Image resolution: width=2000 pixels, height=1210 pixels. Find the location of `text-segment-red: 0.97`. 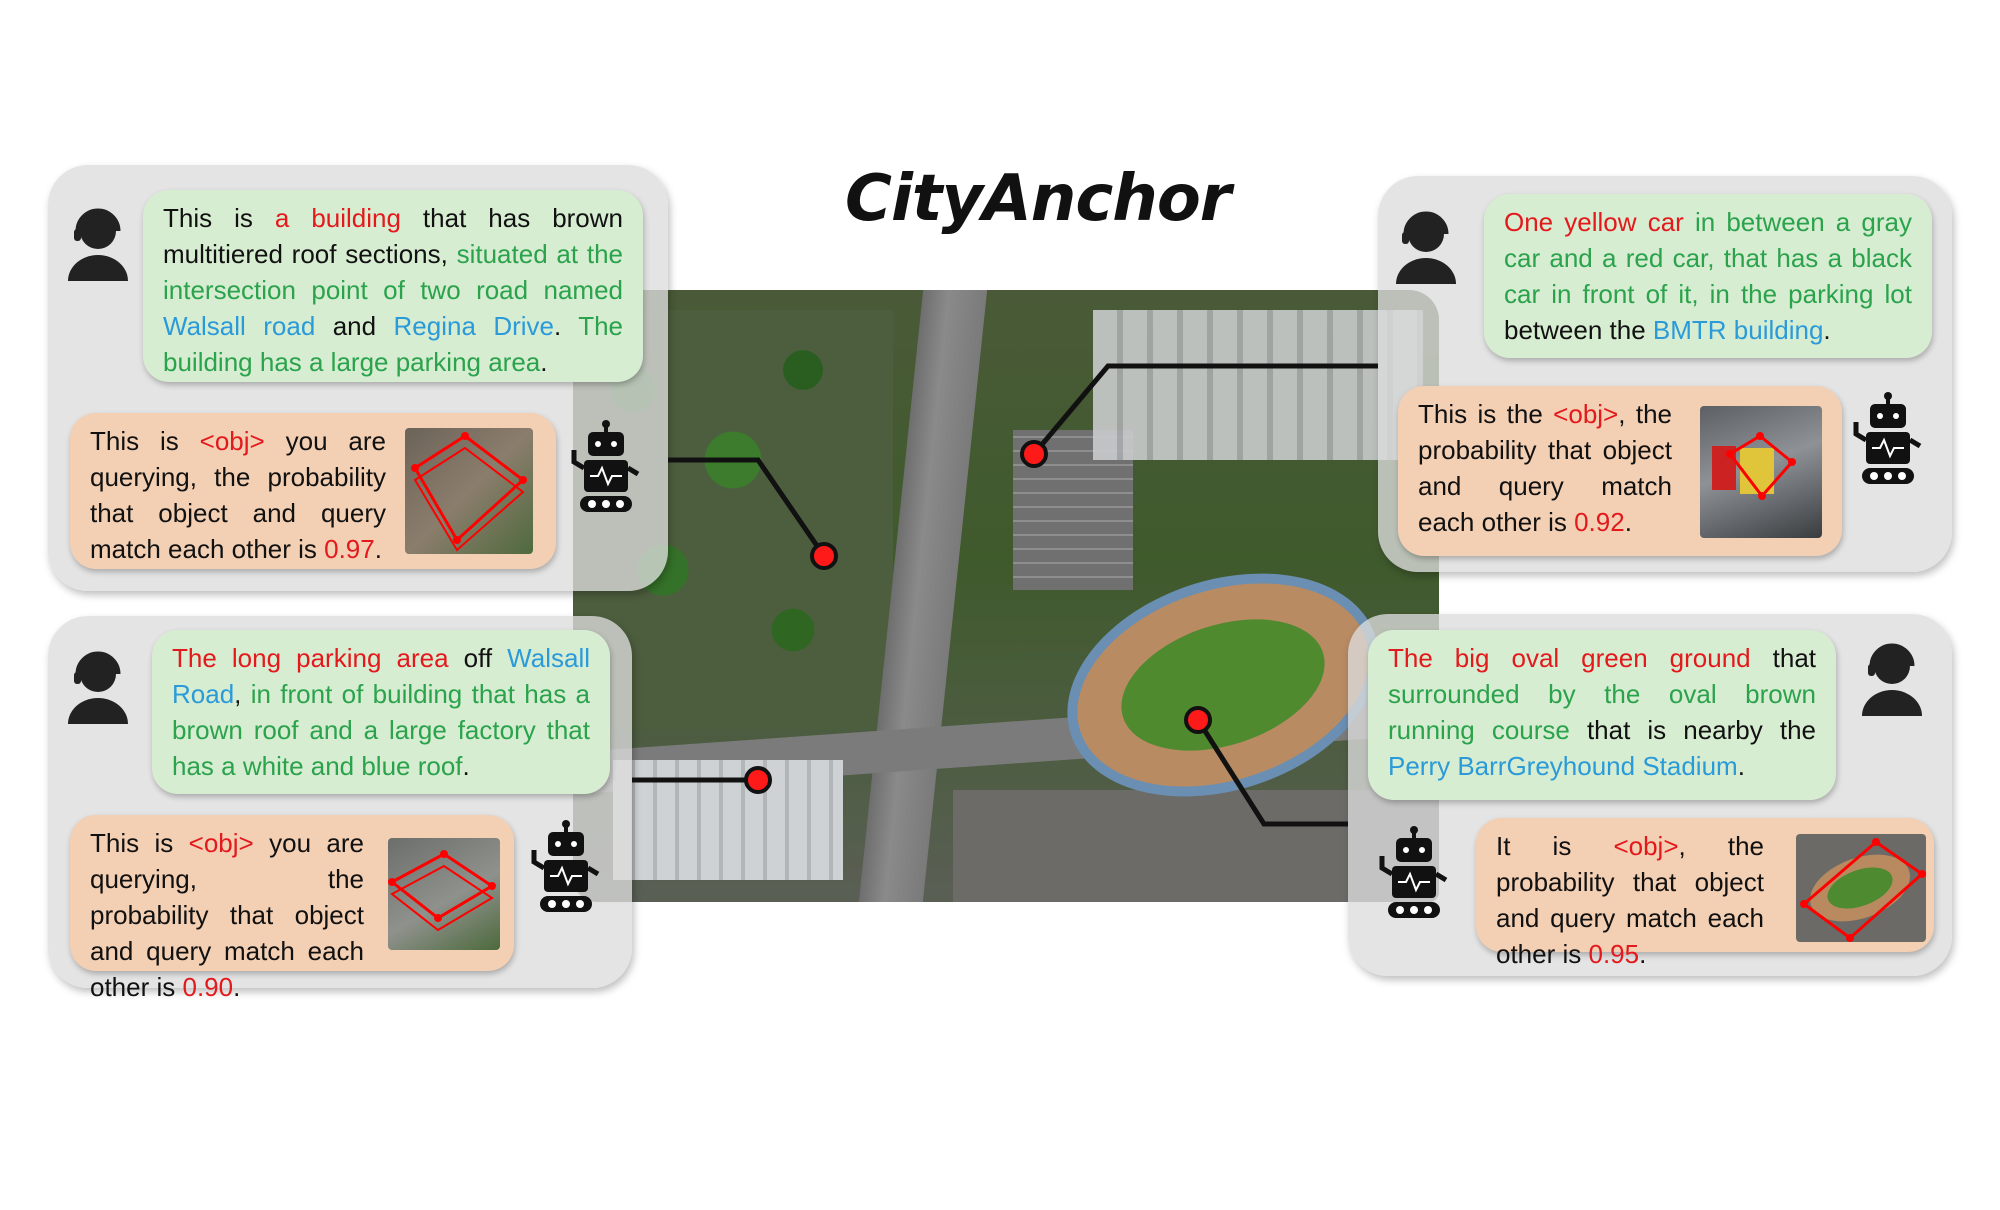

text-segment-red: 0.97 is located at coordinates (349, 549).